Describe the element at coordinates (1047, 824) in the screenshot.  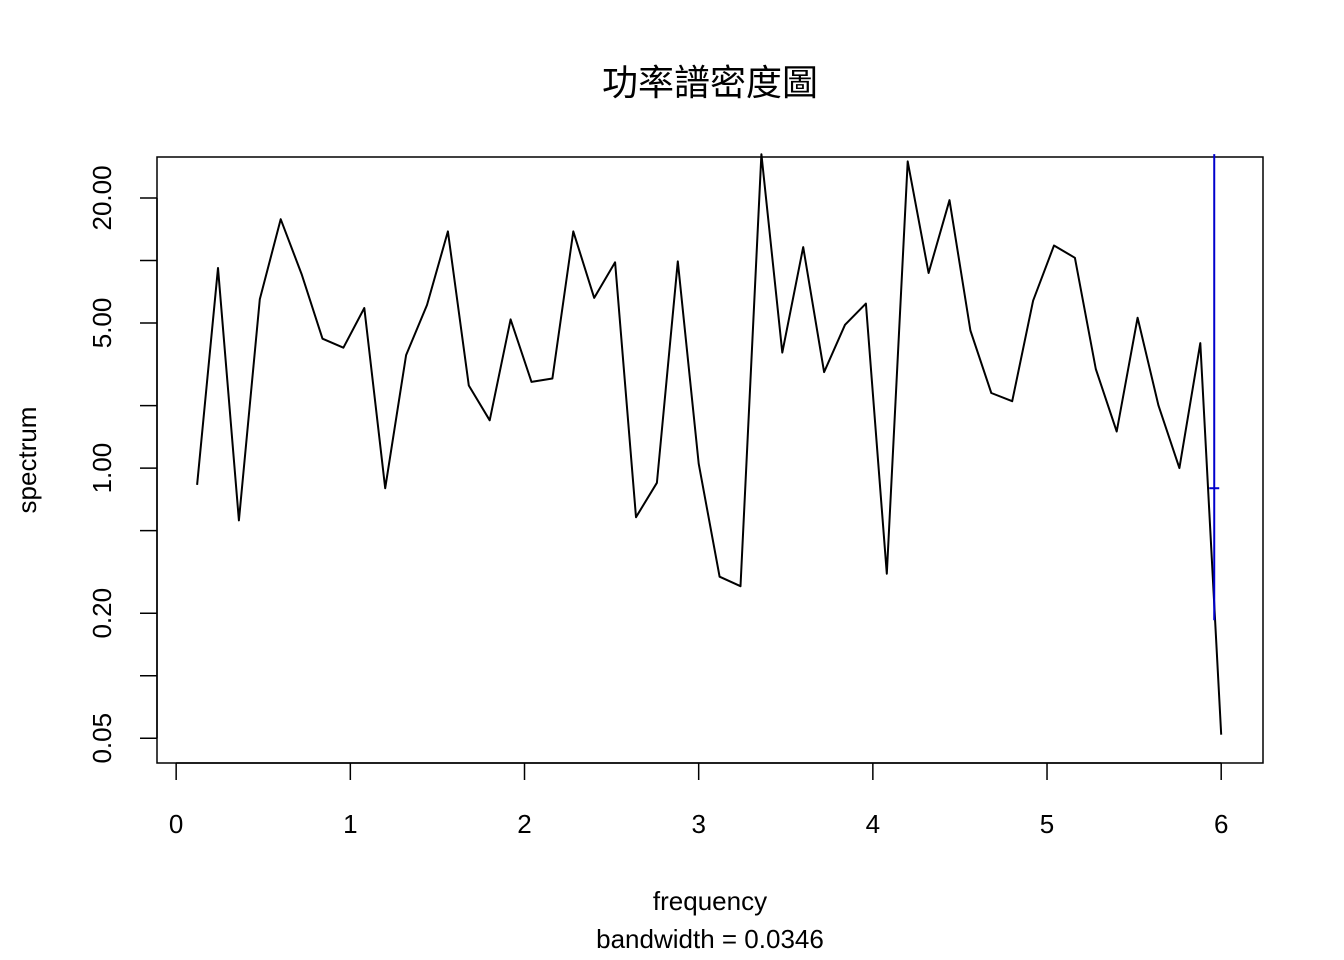
I see `x-tick-label: 5` at that location.